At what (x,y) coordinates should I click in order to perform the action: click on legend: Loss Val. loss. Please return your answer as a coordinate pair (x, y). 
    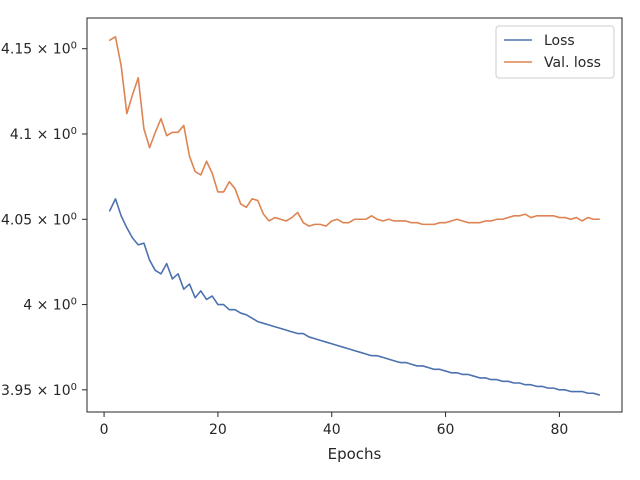
    Looking at the image, I should click on (555, 52).